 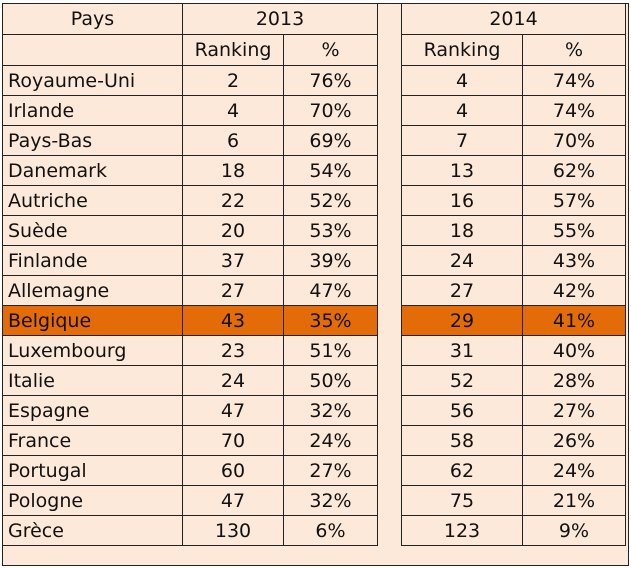 I want to click on rank-2013-cell: 22, so click(x=233, y=200).